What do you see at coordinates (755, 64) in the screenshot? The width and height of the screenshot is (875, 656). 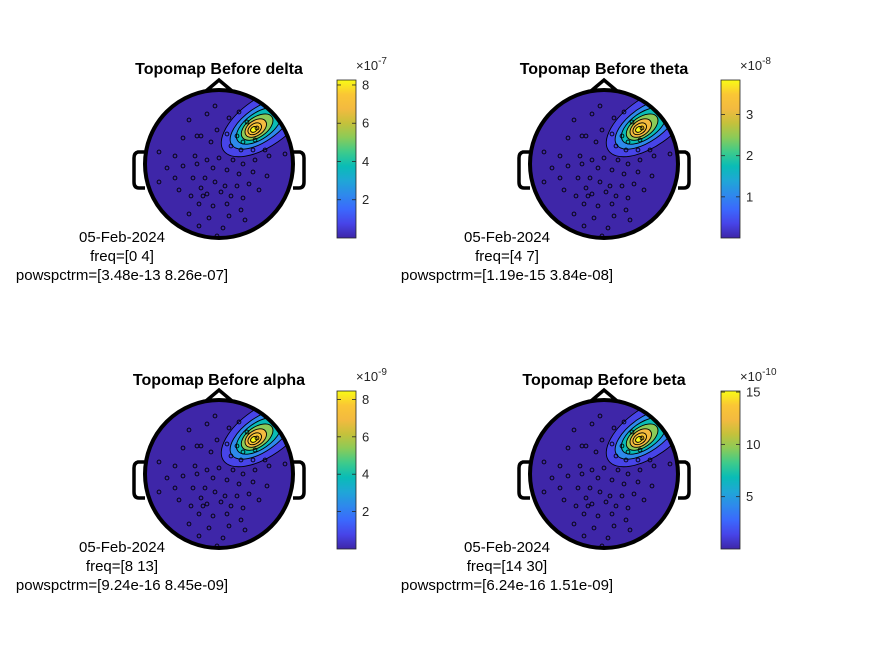 I see `colorbar-multiplier: ×10⁻⁸` at bounding box center [755, 64].